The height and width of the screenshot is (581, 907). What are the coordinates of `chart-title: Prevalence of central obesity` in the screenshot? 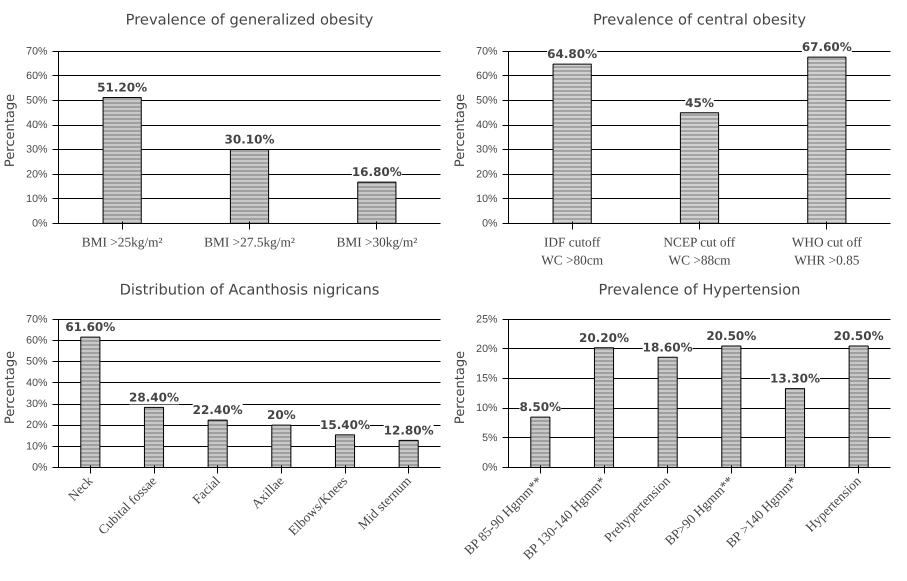 It's located at (699, 20).